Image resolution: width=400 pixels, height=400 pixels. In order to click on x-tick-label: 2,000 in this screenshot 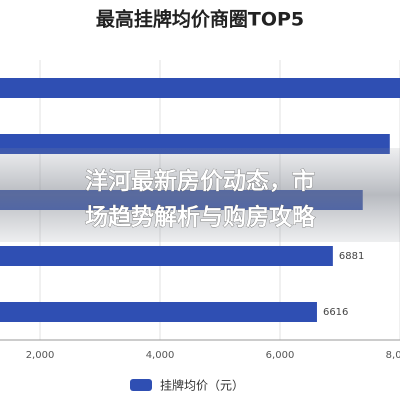, I will do `click(40, 355)`.